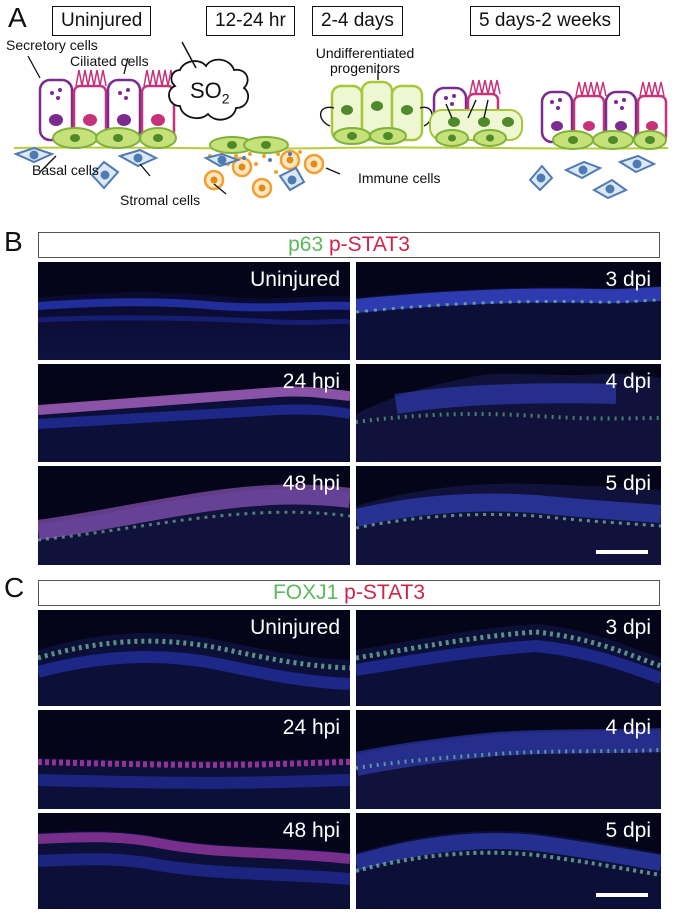 This screenshot has width=680, height=913. I want to click on micrograph-c-3dpi: 3 dpi, so click(508, 658).